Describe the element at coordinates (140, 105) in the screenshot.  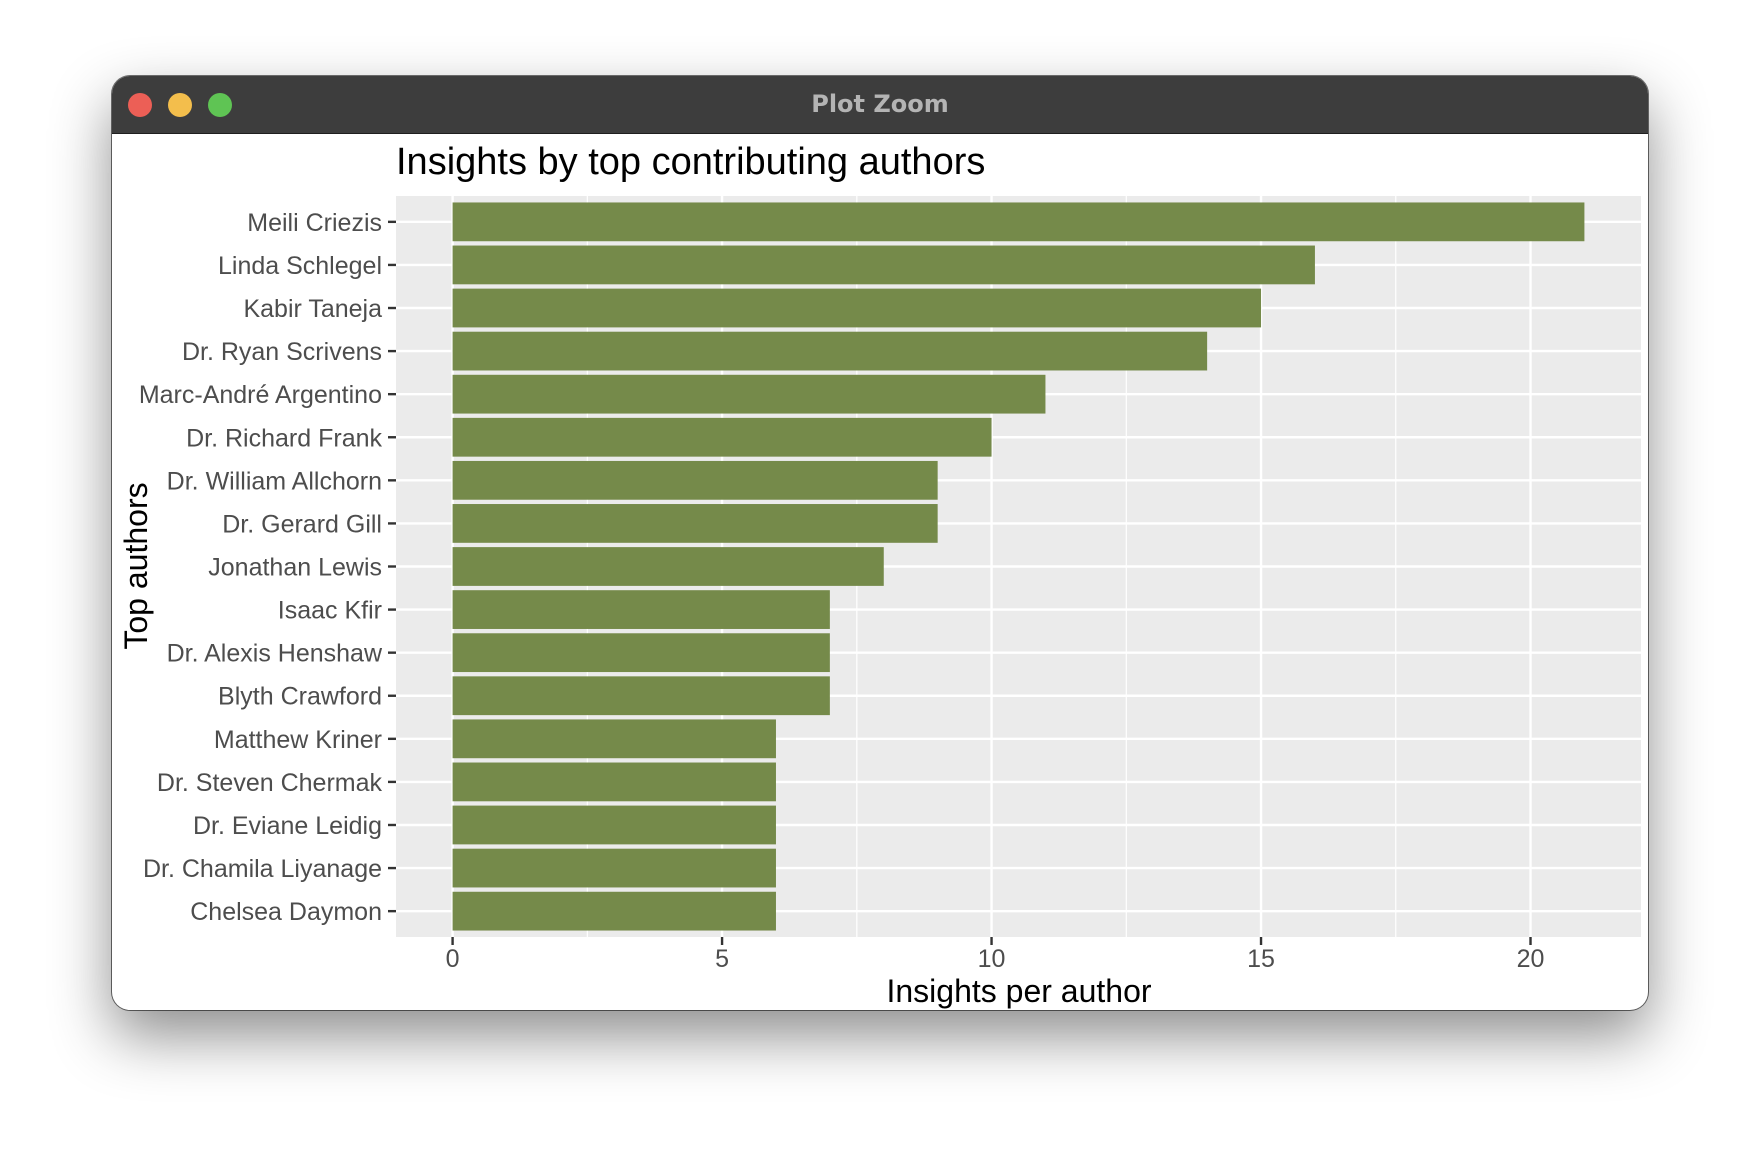
I see `close-window-button` at that location.